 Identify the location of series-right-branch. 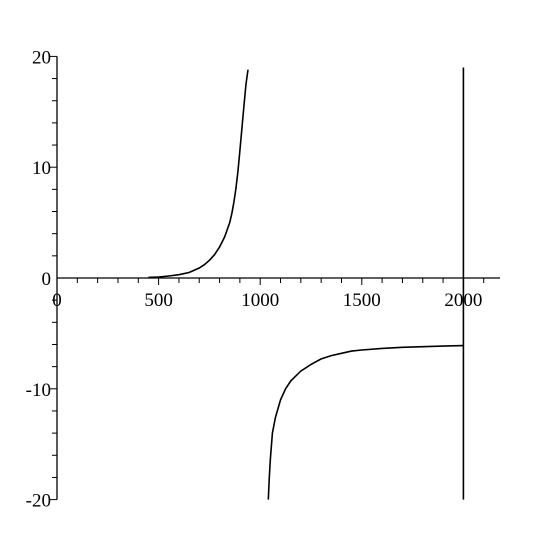
(365, 422).